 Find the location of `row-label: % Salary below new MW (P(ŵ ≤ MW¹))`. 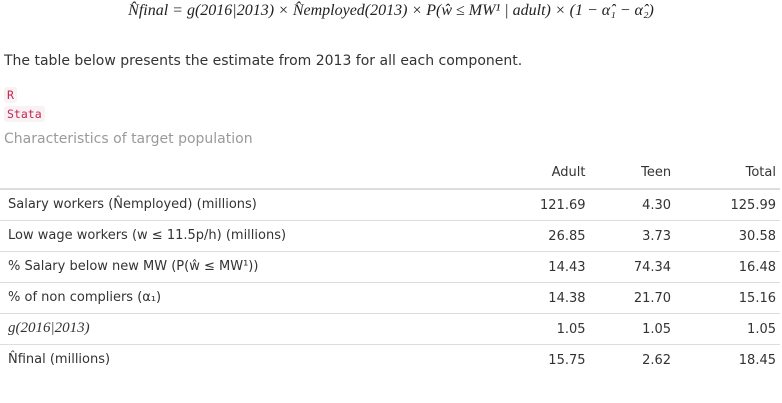

row-label: % Salary below new MW (P(ŵ ≤ MW¹)) is located at coordinates (205, 266).